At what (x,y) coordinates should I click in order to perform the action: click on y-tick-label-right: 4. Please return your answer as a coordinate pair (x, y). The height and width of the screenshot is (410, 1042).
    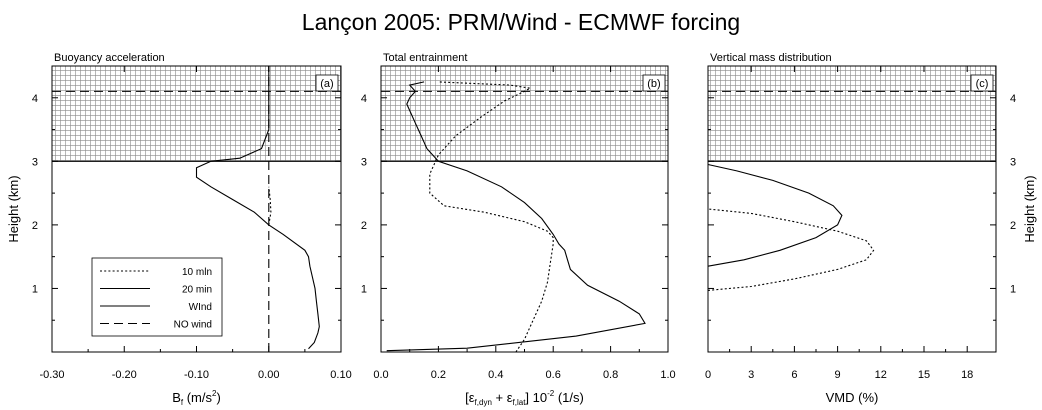
    Looking at the image, I should click on (1013, 99).